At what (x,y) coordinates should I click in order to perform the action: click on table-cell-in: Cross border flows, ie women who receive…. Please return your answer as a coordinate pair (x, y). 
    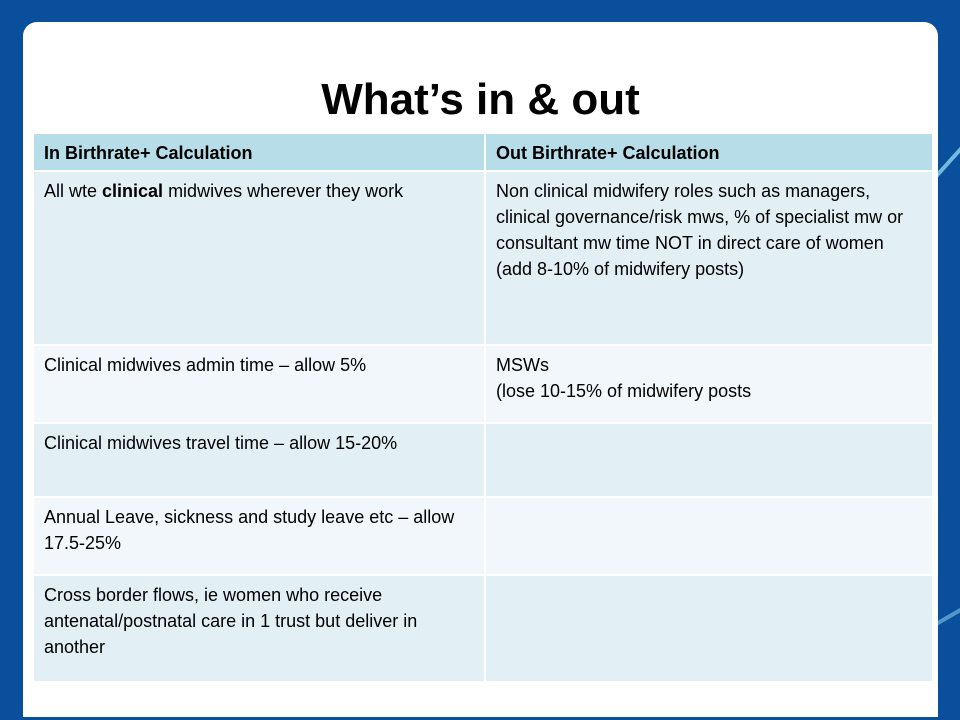
    Looking at the image, I should click on (260, 627).